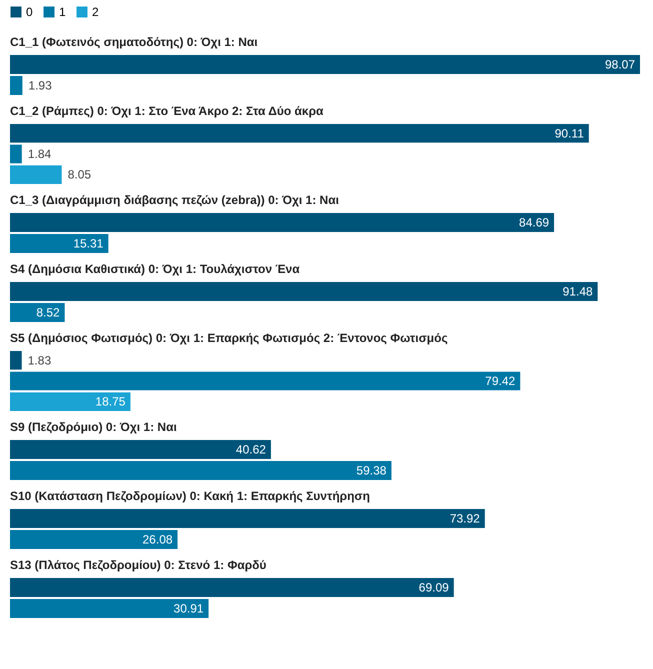  I want to click on y-tick-label: S10 (Κατάσταση Πεζοδρομίων) 0: Κακή 1: Επαρκής Συντήρηση, so click(190, 496).